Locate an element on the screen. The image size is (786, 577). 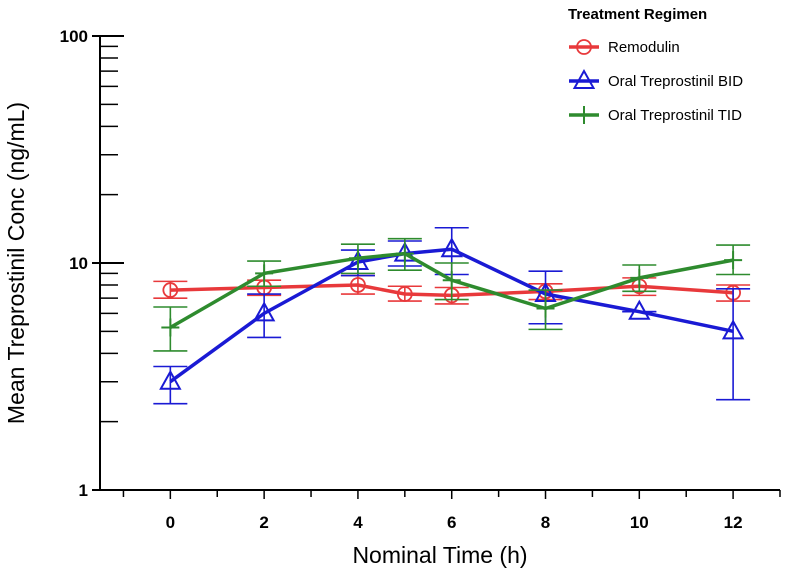
y-tick-label: 10 is located at coordinates (78, 263).